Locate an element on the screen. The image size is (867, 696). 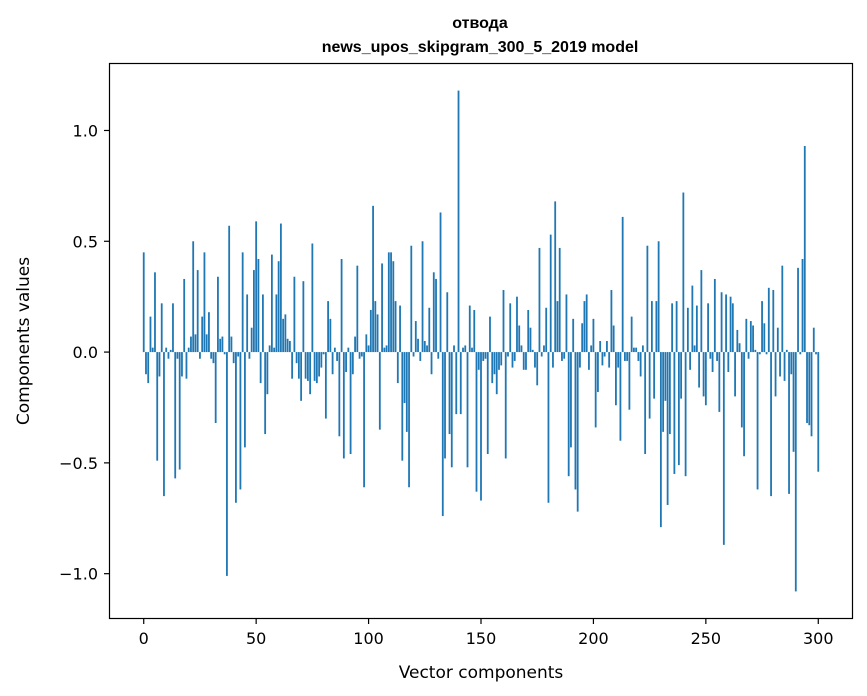
y-tick-label: 0.0 is located at coordinates (85, 352).